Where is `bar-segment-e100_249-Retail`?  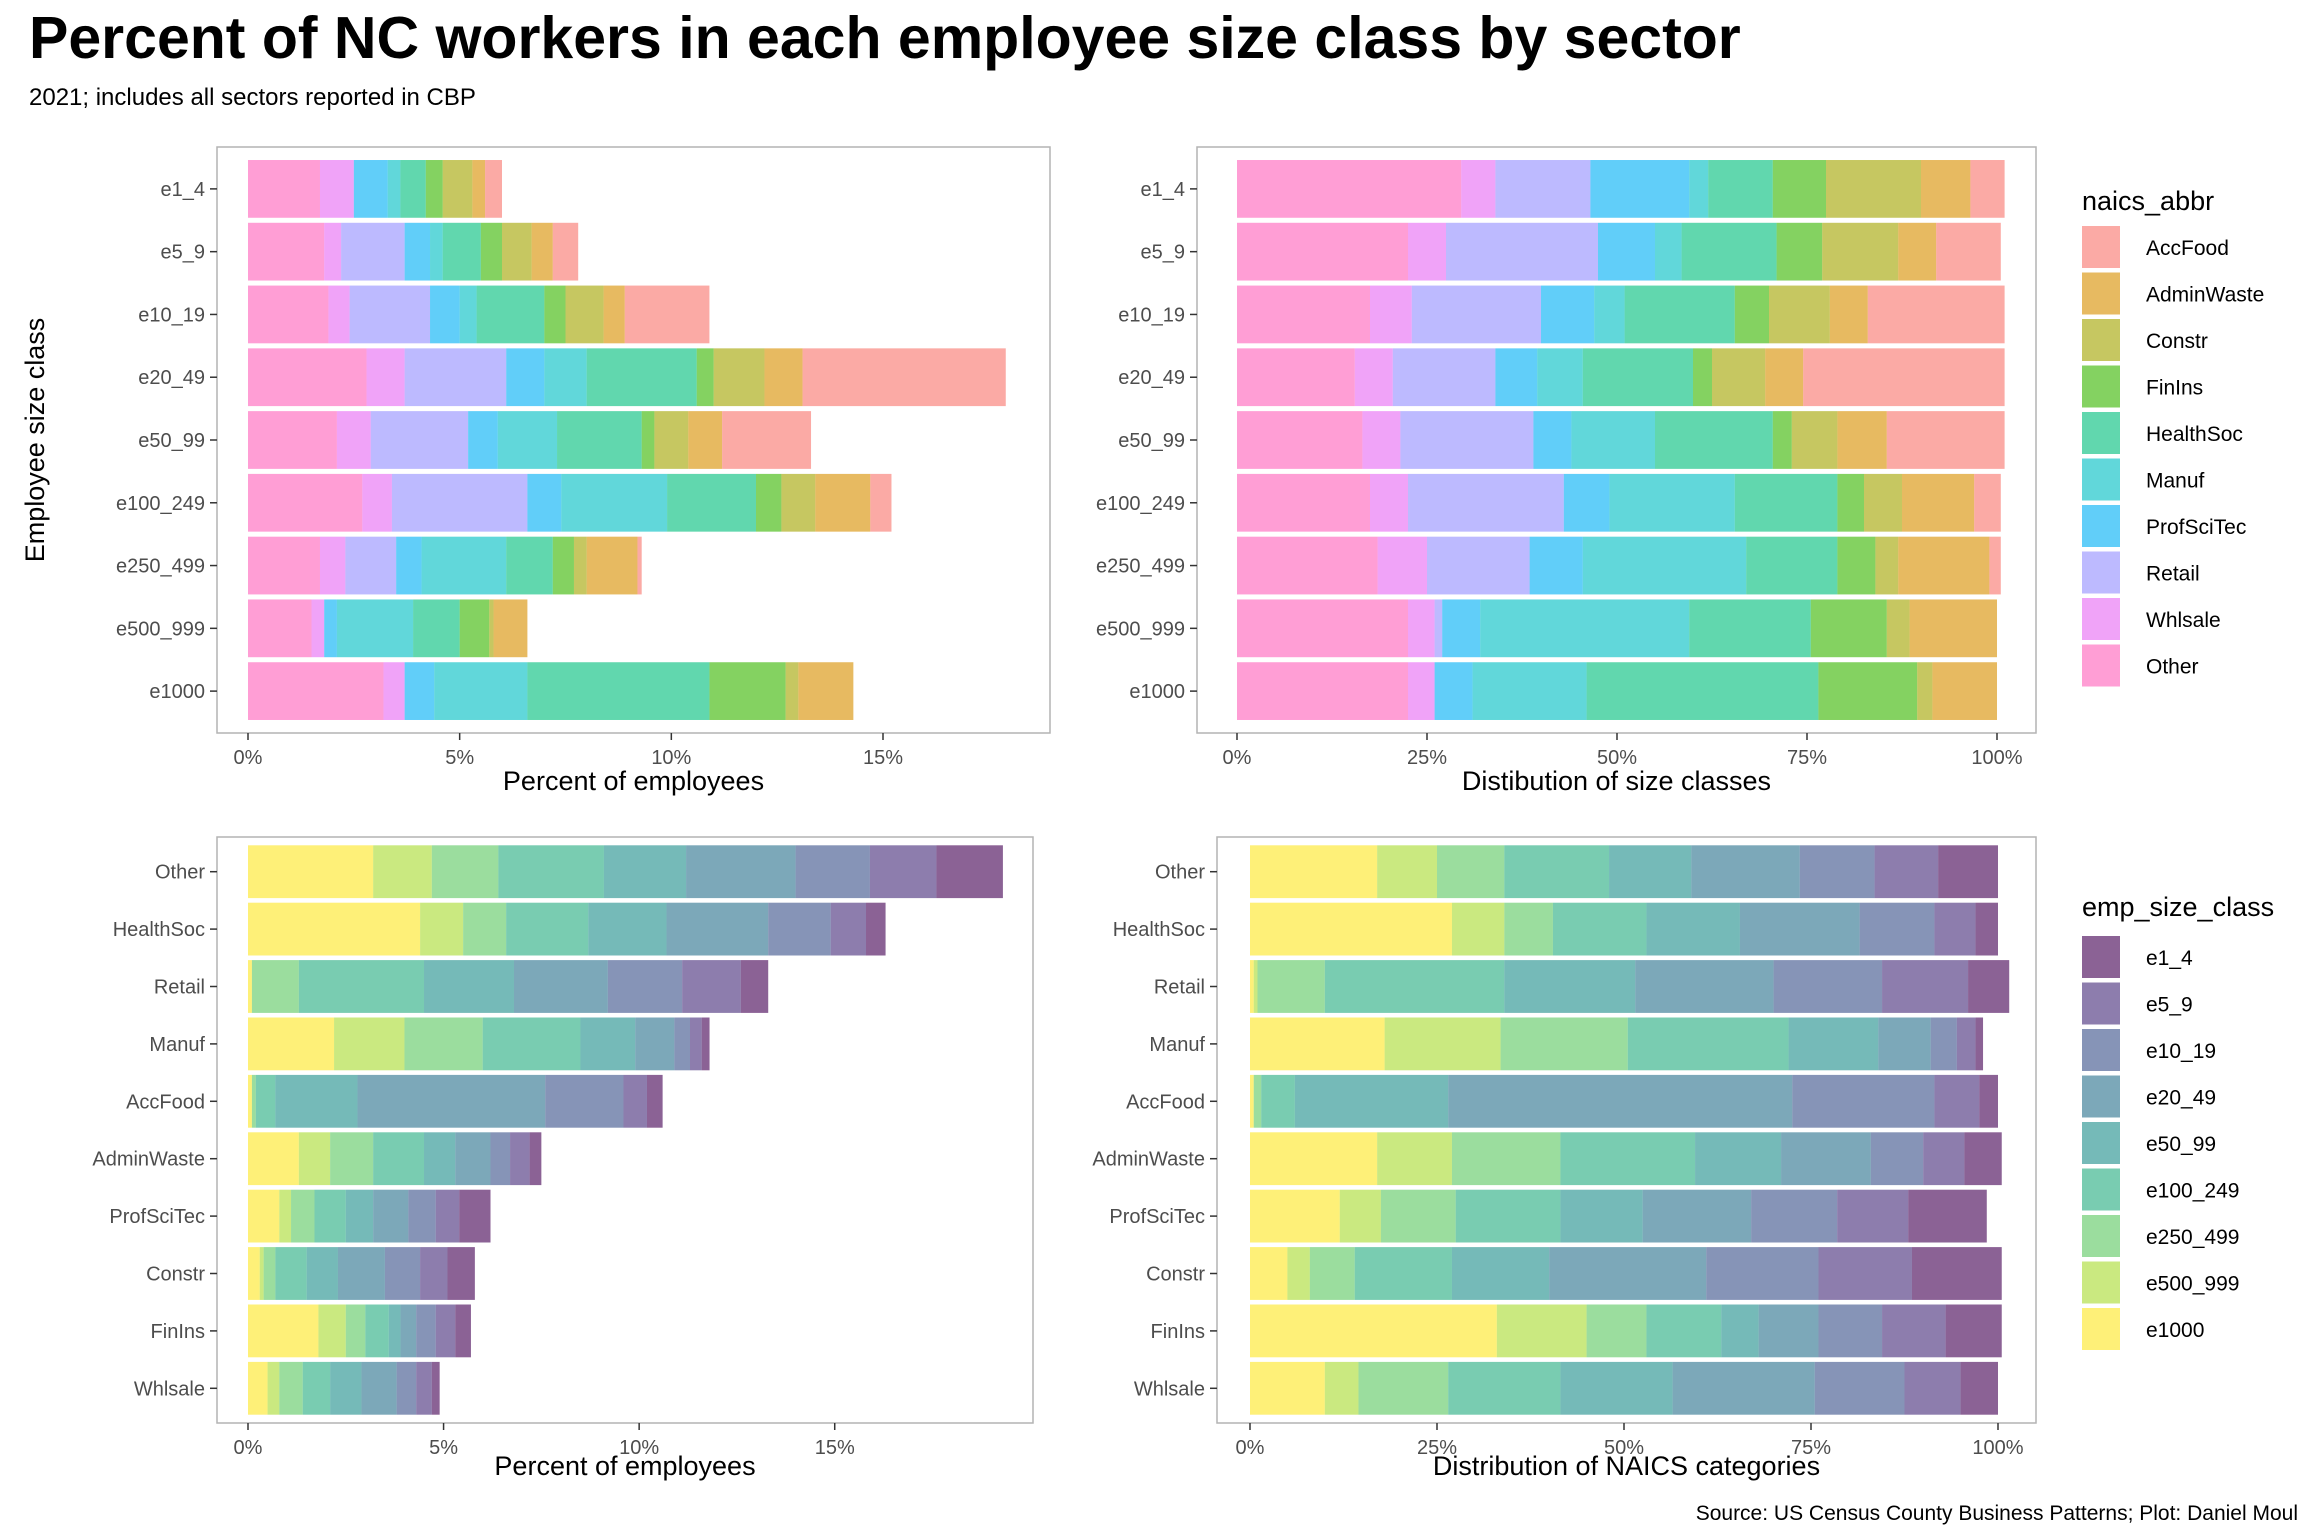 bar-segment-e100_249-Retail is located at coordinates (459, 502).